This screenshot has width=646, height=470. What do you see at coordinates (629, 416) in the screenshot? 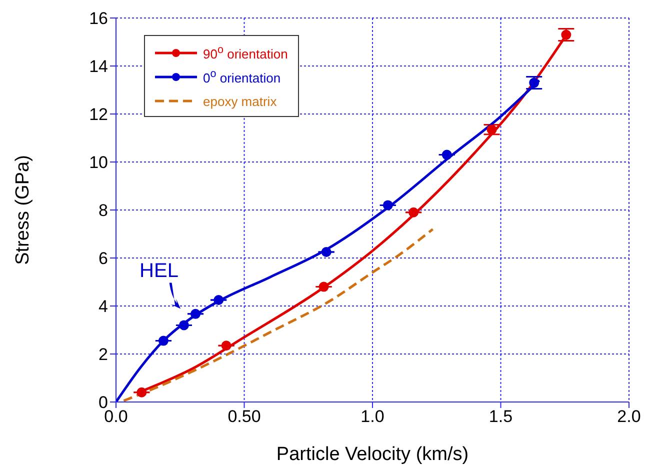
I see `x-tick-label: 2.0` at bounding box center [629, 416].